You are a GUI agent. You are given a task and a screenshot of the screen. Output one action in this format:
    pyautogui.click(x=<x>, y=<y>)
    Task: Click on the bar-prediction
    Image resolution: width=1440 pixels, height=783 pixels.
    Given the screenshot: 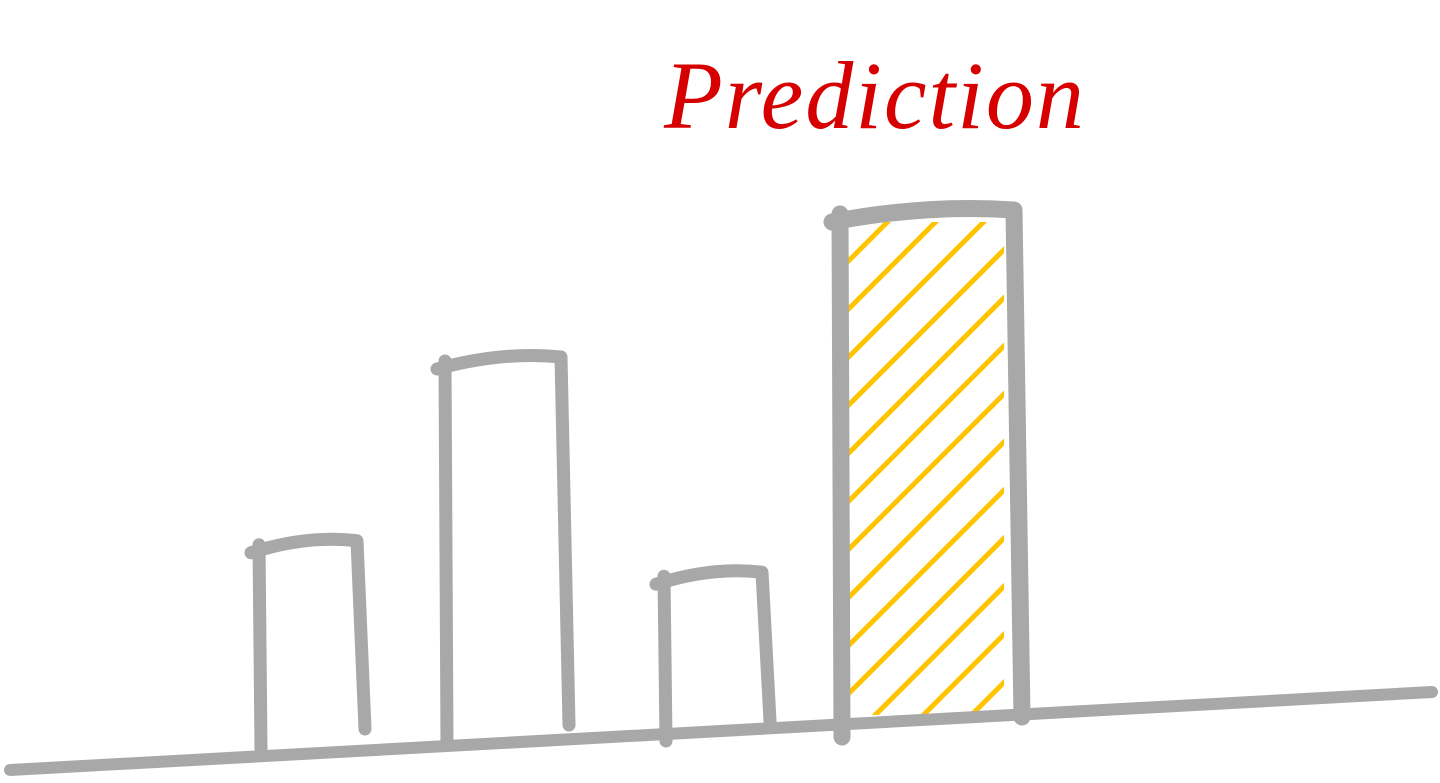 What is the action you would take?
    pyautogui.click(x=927, y=473)
    